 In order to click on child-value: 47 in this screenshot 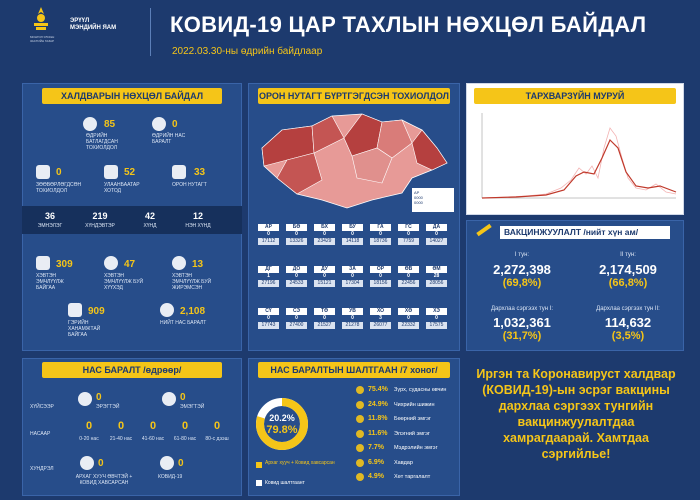, I will do `click(130, 264)`.